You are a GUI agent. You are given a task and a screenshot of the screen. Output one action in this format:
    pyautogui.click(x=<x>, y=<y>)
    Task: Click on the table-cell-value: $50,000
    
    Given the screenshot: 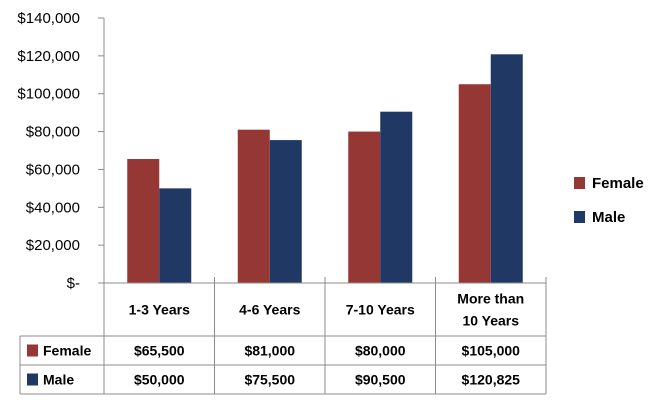 What is the action you would take?
    pyautogui.click(x=159, y=380)
    